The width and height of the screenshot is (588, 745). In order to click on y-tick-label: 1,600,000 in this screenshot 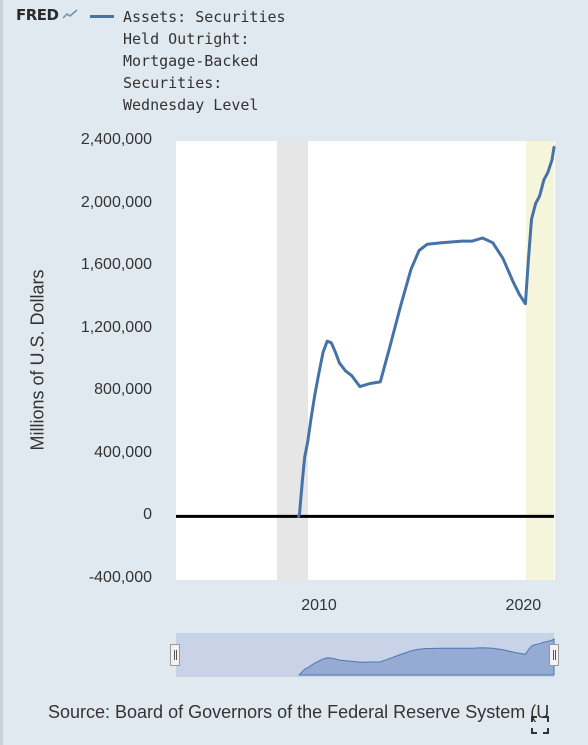, I will do `click(116, 265)`.